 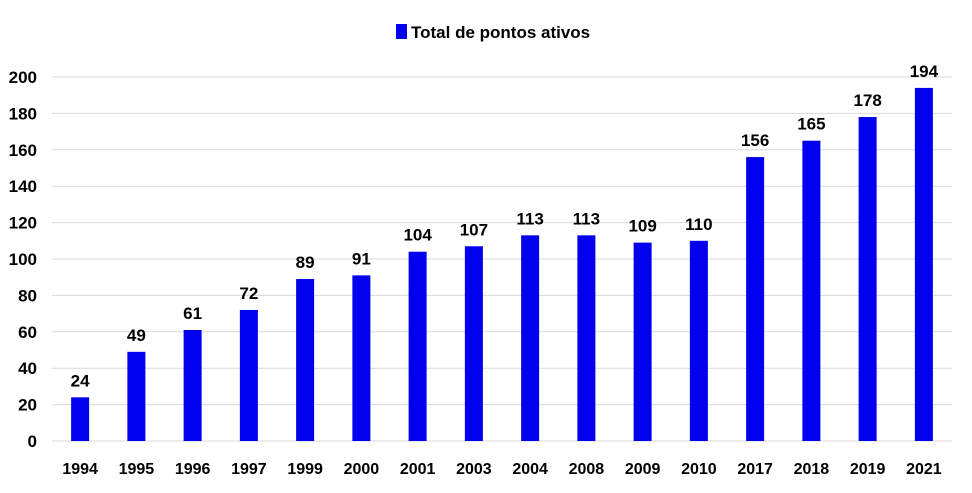 What do you see at coordinates (812, 469) in the screenshot?
I see `x-tick-label: 2018` at bounding box center [812, 469].